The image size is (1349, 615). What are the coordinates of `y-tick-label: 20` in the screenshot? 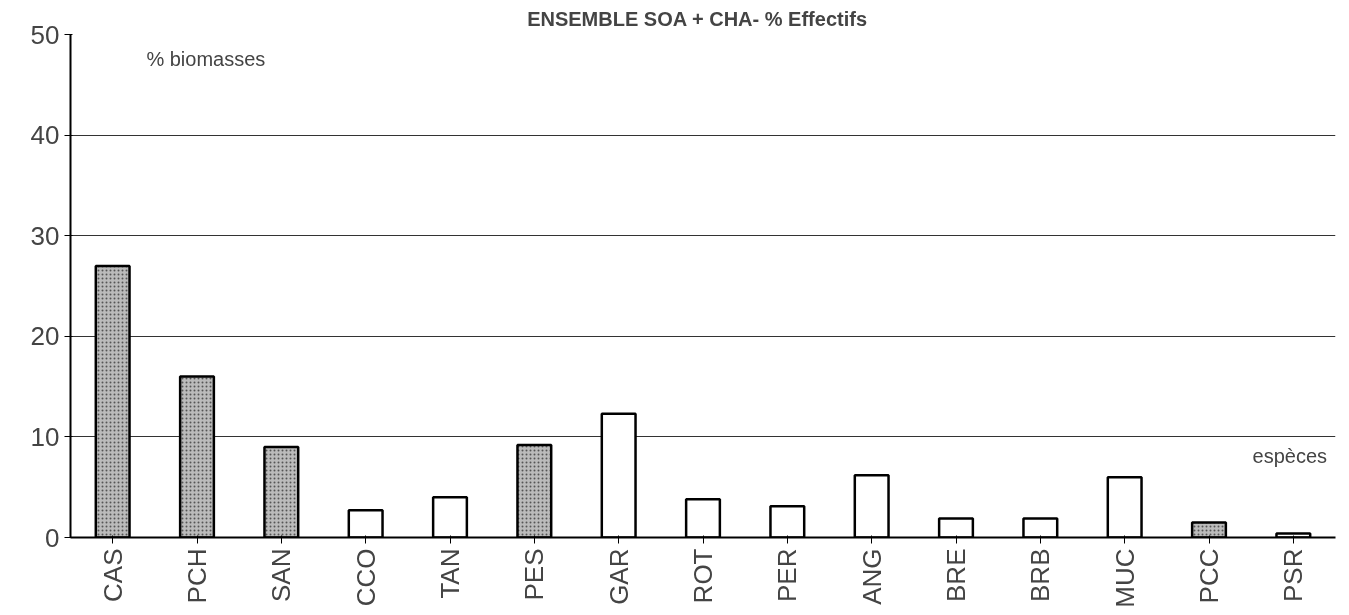 It's located at (45, 336).